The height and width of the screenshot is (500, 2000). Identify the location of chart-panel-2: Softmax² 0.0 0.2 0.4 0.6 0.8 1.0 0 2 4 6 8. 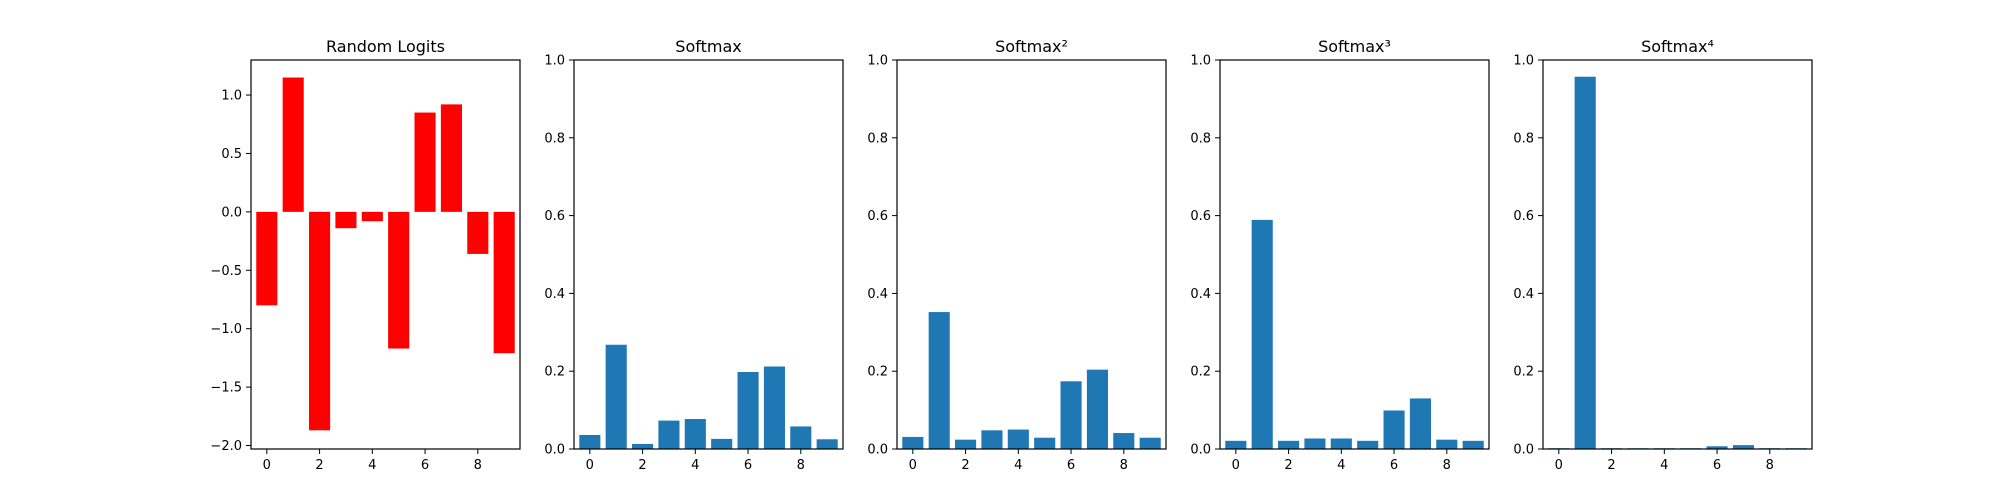
(1017, 255).